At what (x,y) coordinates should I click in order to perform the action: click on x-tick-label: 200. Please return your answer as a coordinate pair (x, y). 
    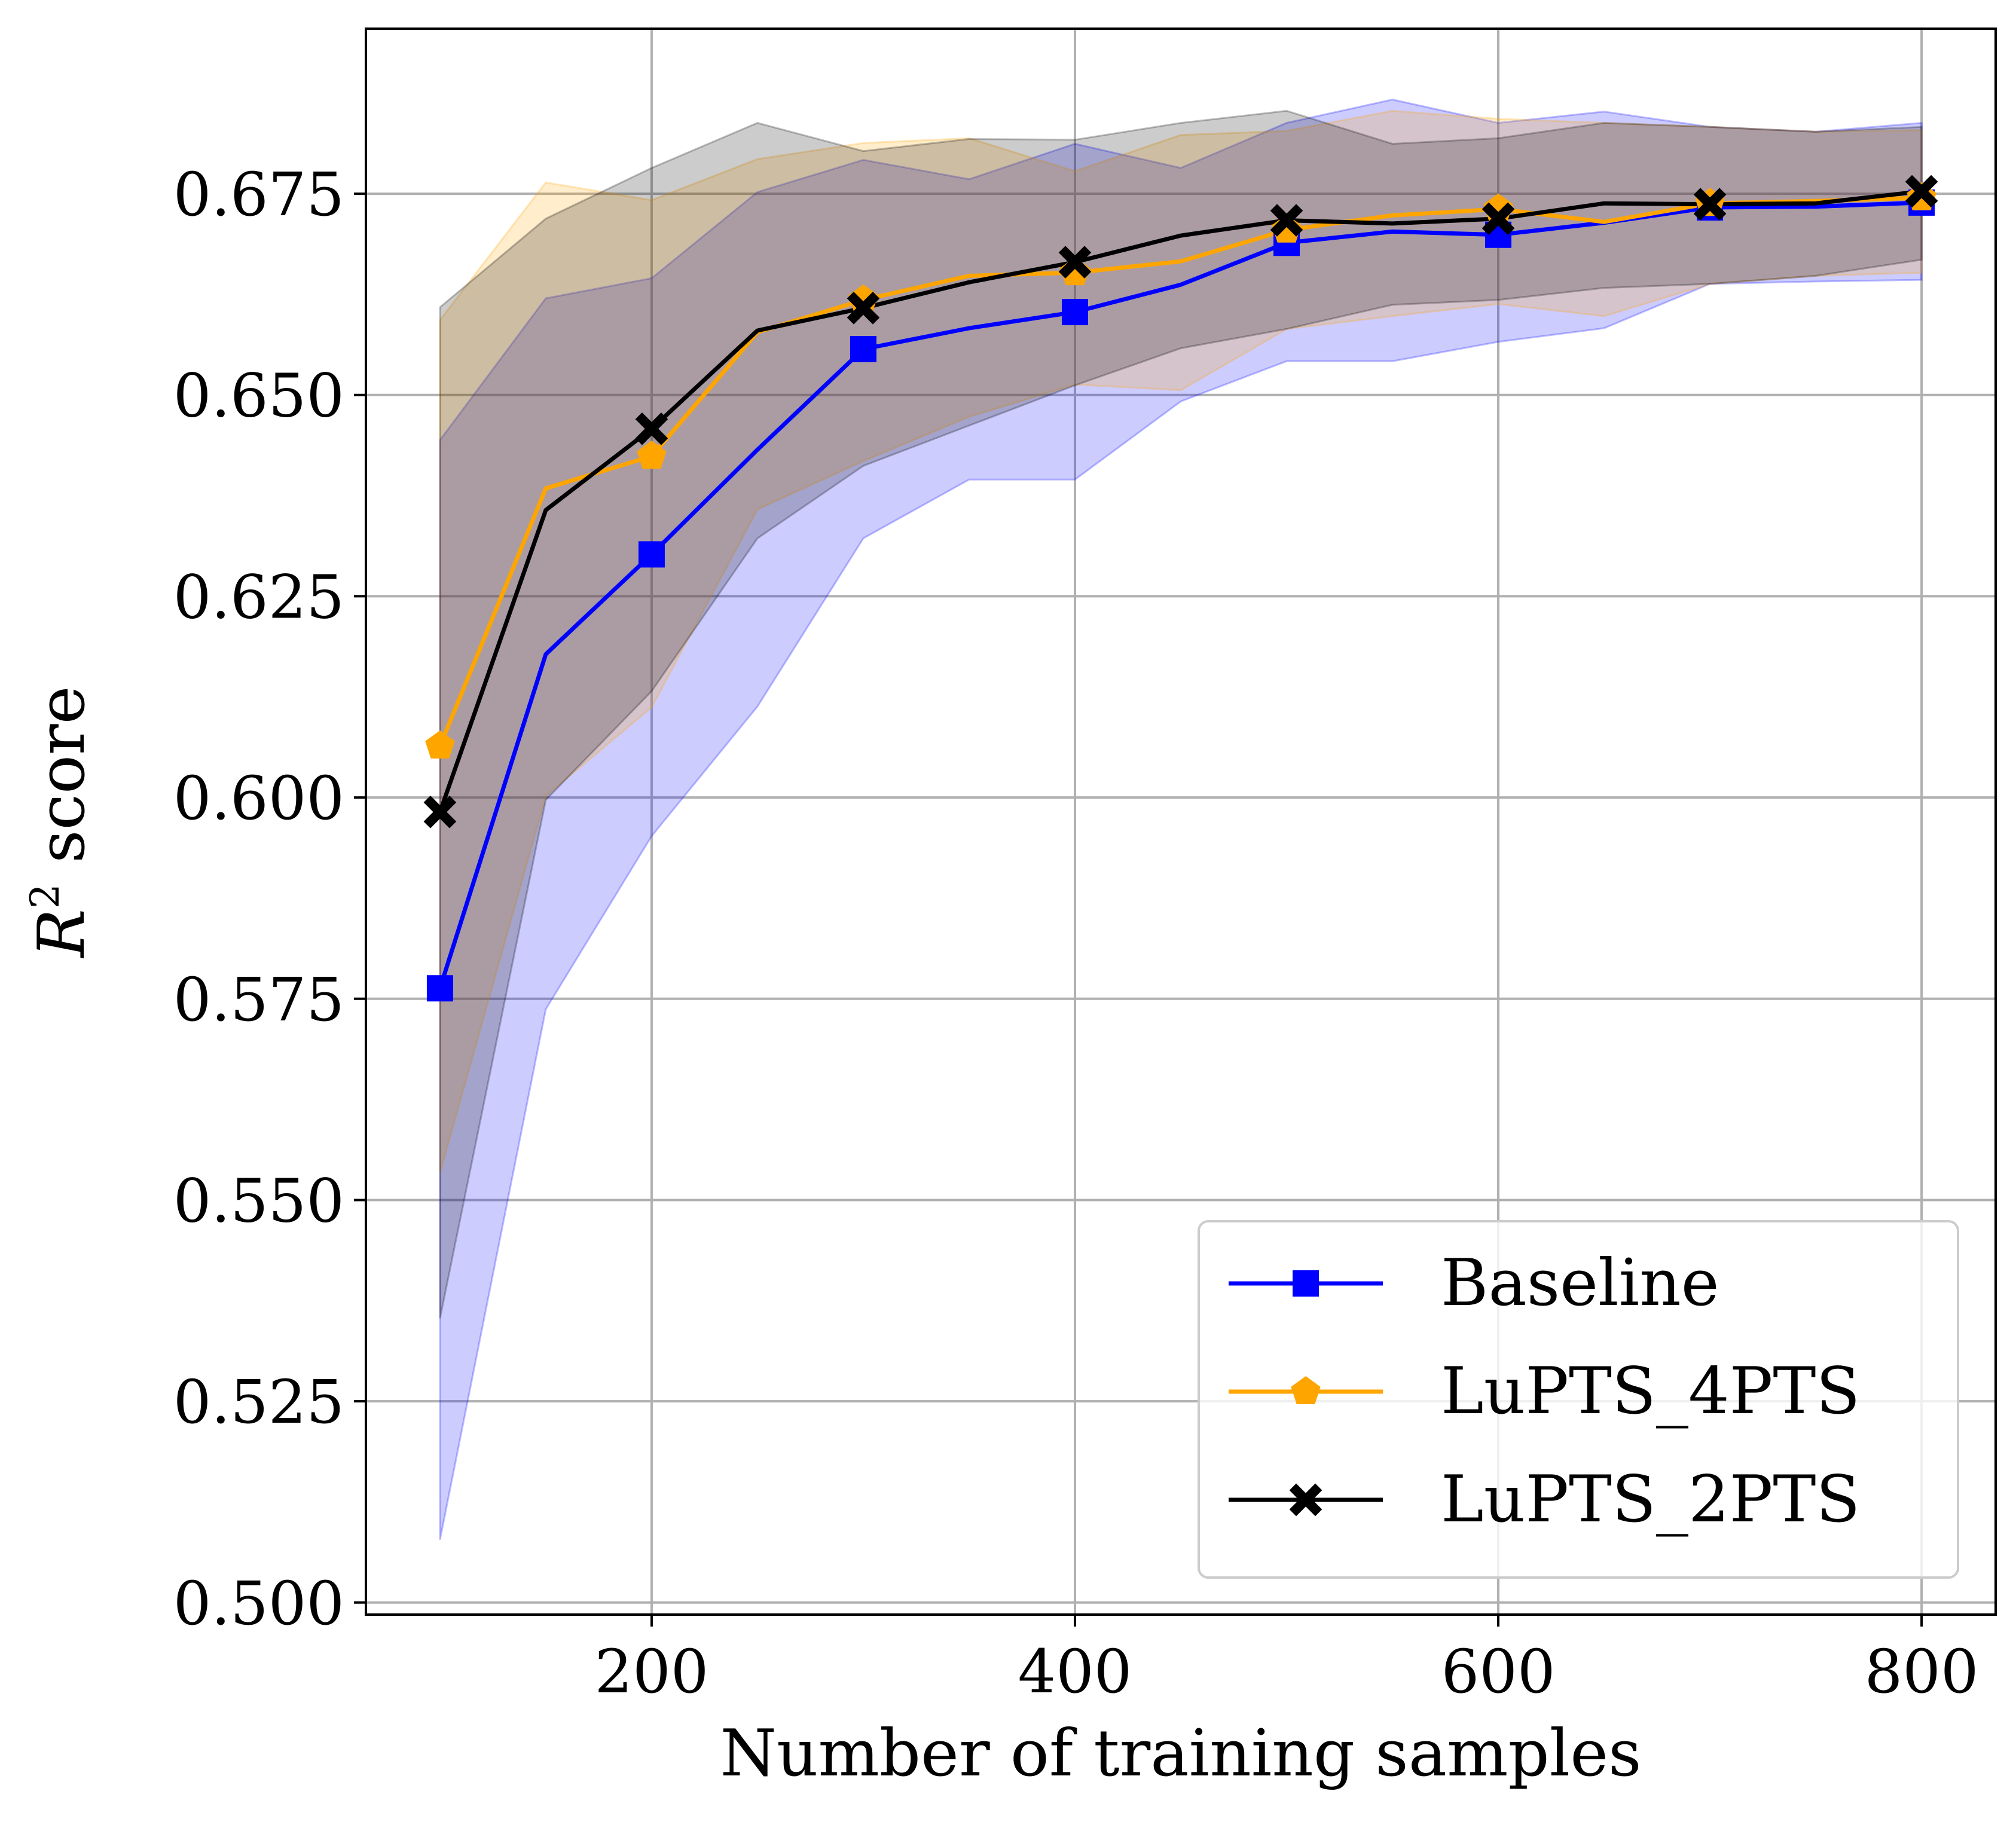
    Looking at the image, I should click on (651, 1672).